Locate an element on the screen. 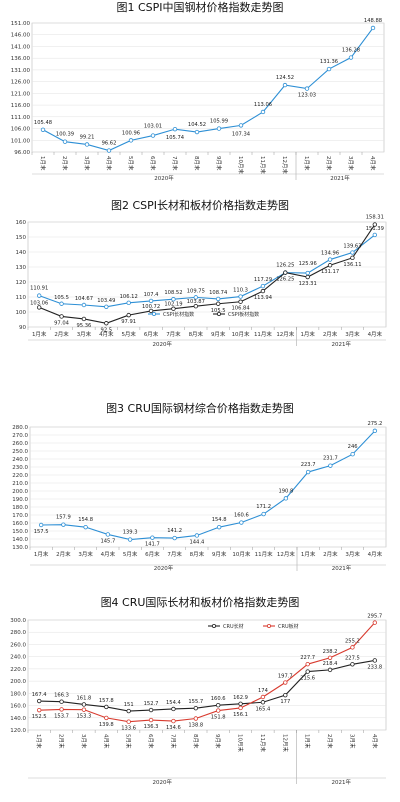  data-label: 148.88 is located at coordinates (373, 21).